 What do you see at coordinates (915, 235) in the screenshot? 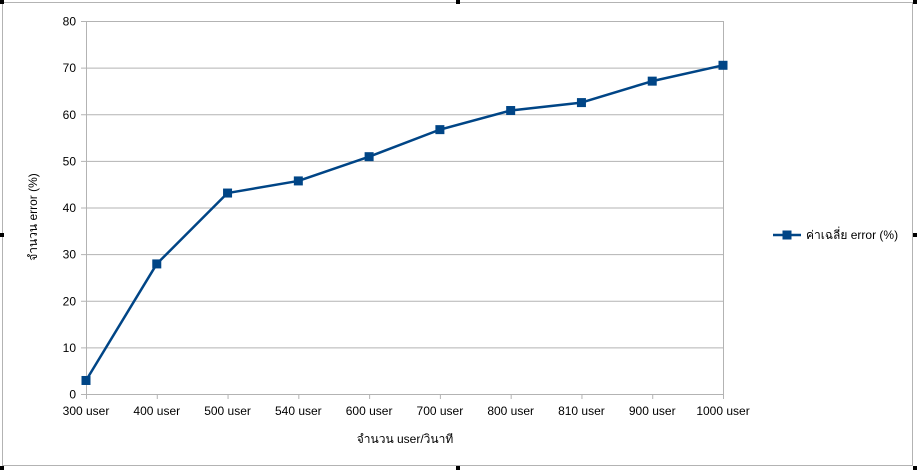
I see `selection-handle-middle-right` at bounding box center [915, 235].